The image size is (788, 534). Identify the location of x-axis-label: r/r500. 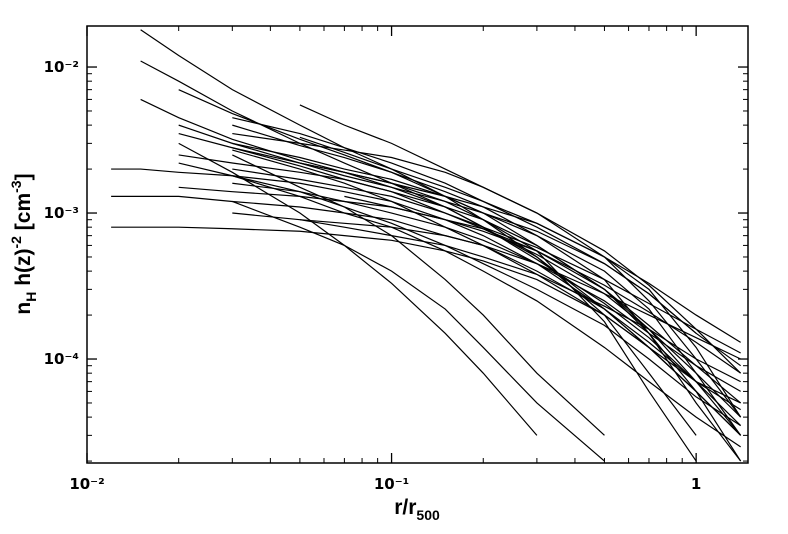
(417, 509).